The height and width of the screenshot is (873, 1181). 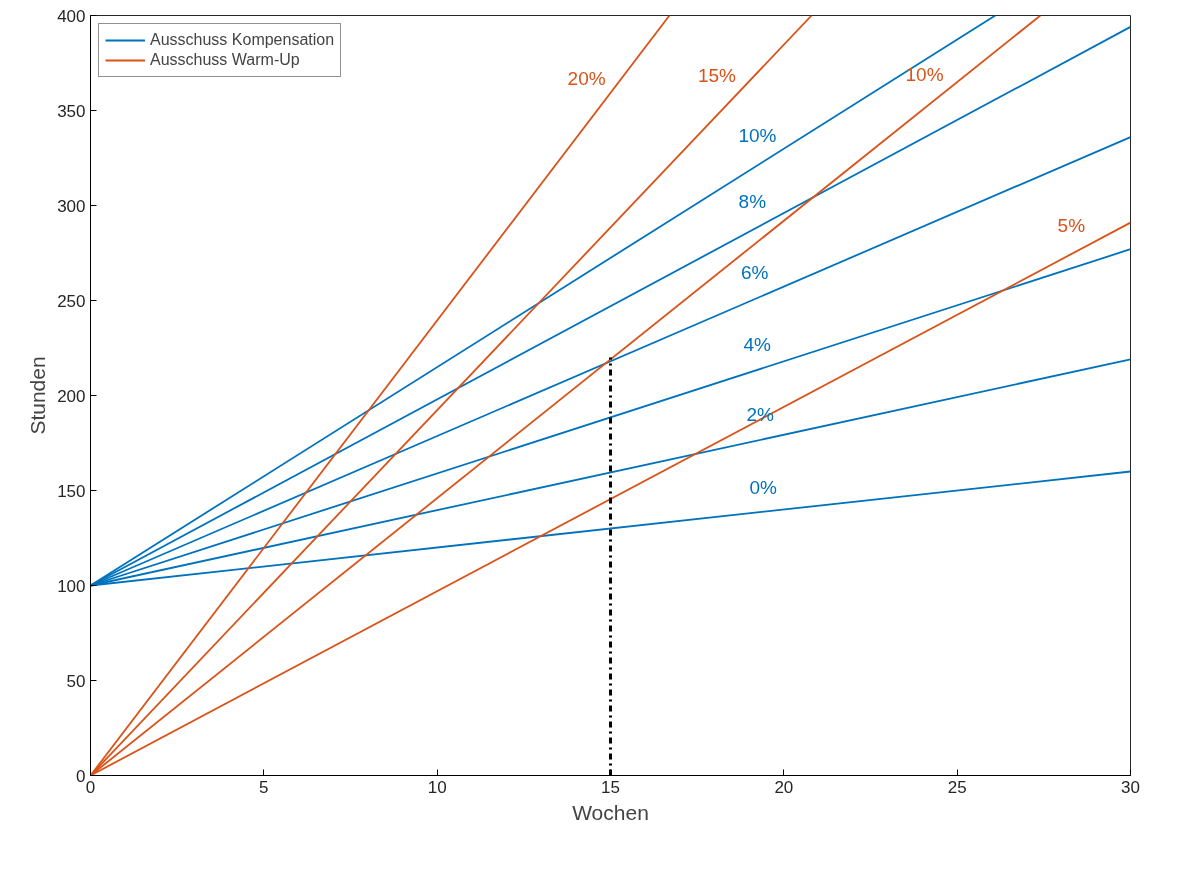 What do you see at coordinates (71, 396) in the screenshot?
I see `y-tick-label: 200` at bounding box center [71, 396].